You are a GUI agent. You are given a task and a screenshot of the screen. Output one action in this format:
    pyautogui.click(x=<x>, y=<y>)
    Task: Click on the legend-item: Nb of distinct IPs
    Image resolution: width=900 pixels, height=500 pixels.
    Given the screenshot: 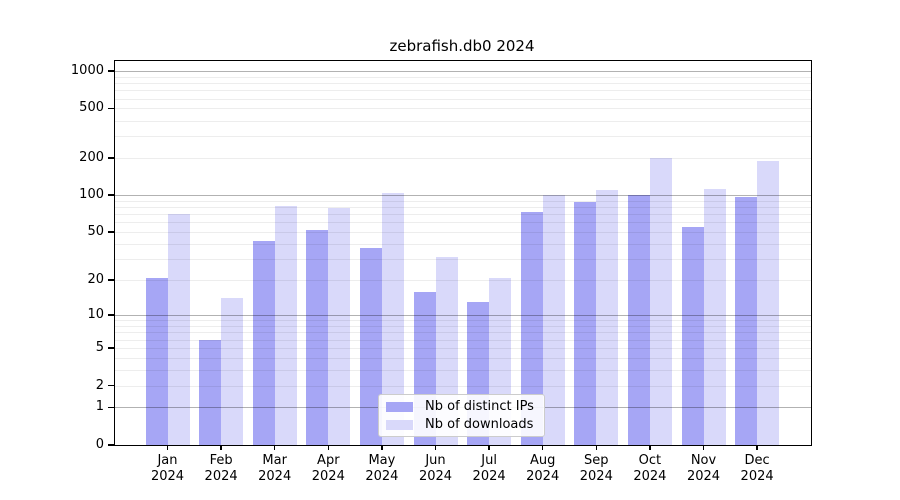 What is the action you would take?
    pyautogui.click(x=461, y=406)
    